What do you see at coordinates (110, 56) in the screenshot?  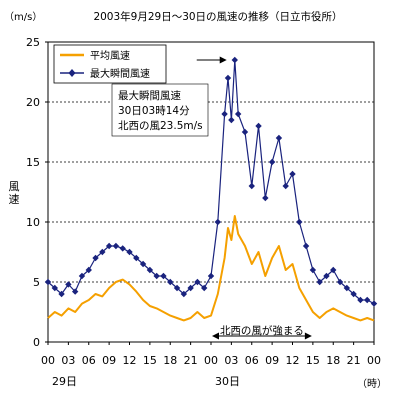 I see `legend-label-average: 平均風速` at bounding box center [110, 56].